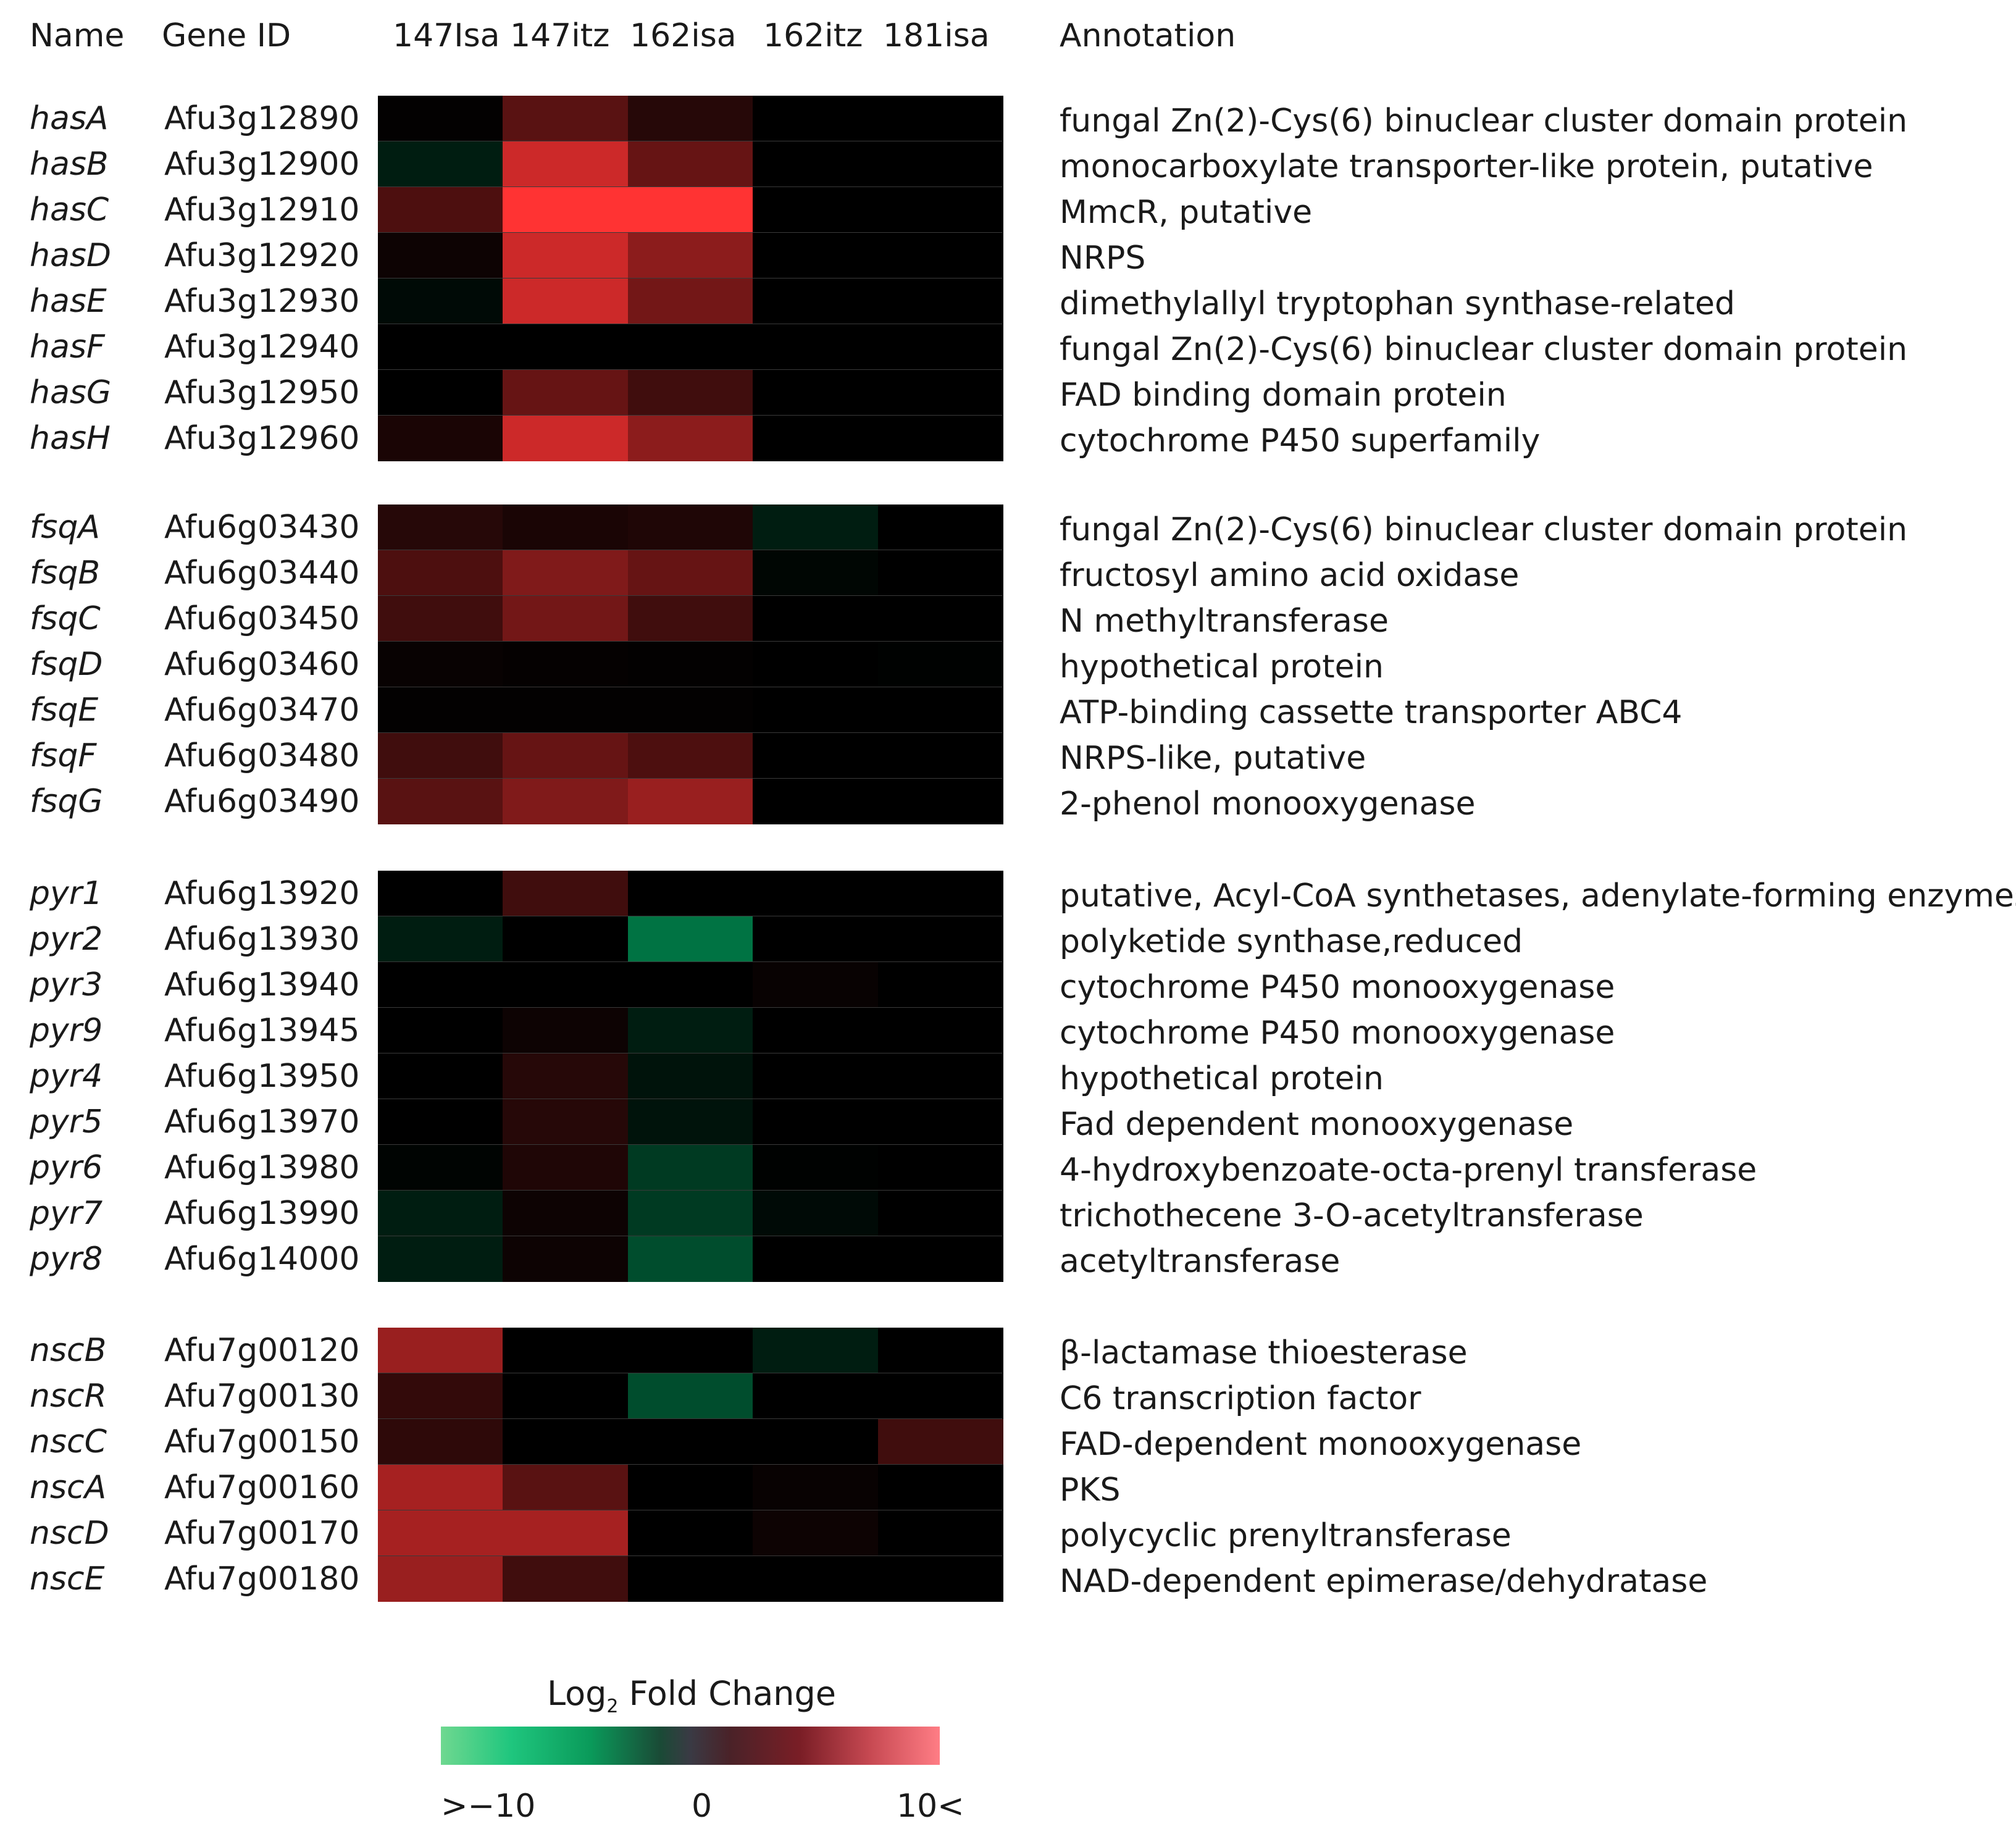  What do you see at coordinates (67, 1578) in the screenshot?
I see `gene-name: nscE` at bounding box center [67, 1578].